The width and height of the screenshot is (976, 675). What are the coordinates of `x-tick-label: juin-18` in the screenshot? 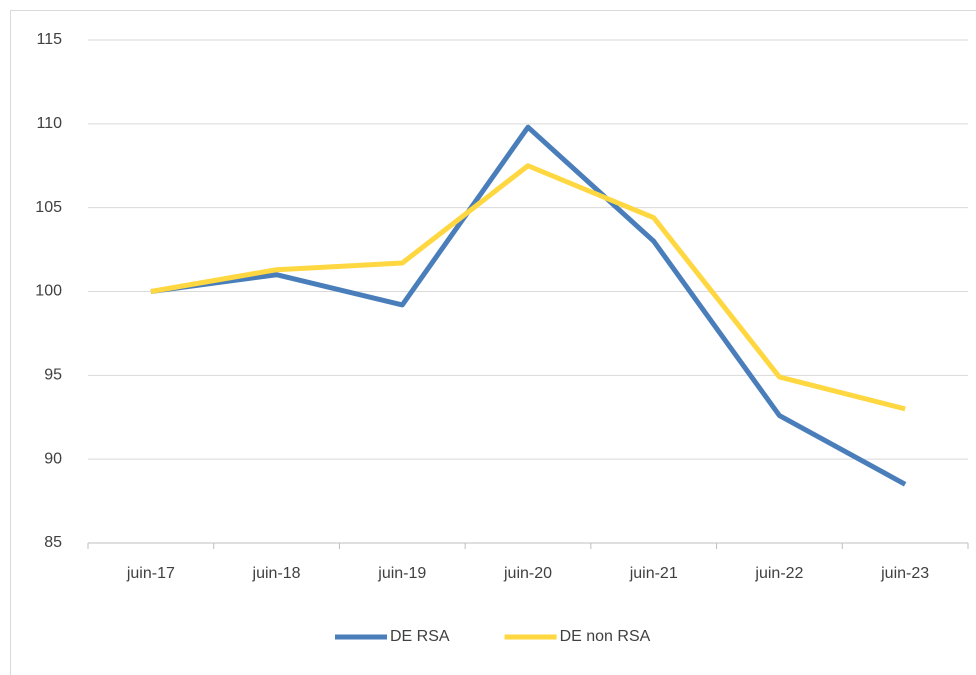 It's located at (276, 573).